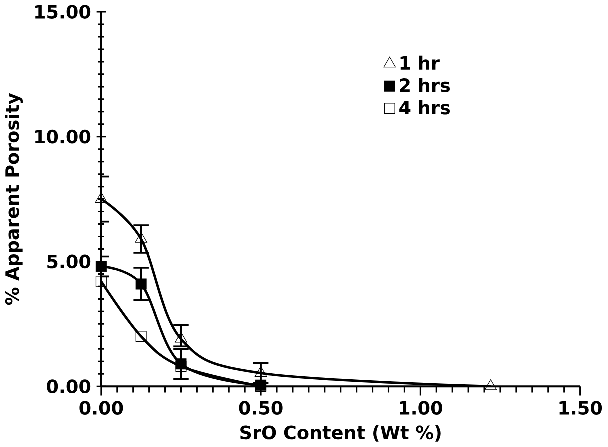 The width and height of the screenshot is (608, 447). I want to click on x-tick-label: 0.50, so click(261, 408).